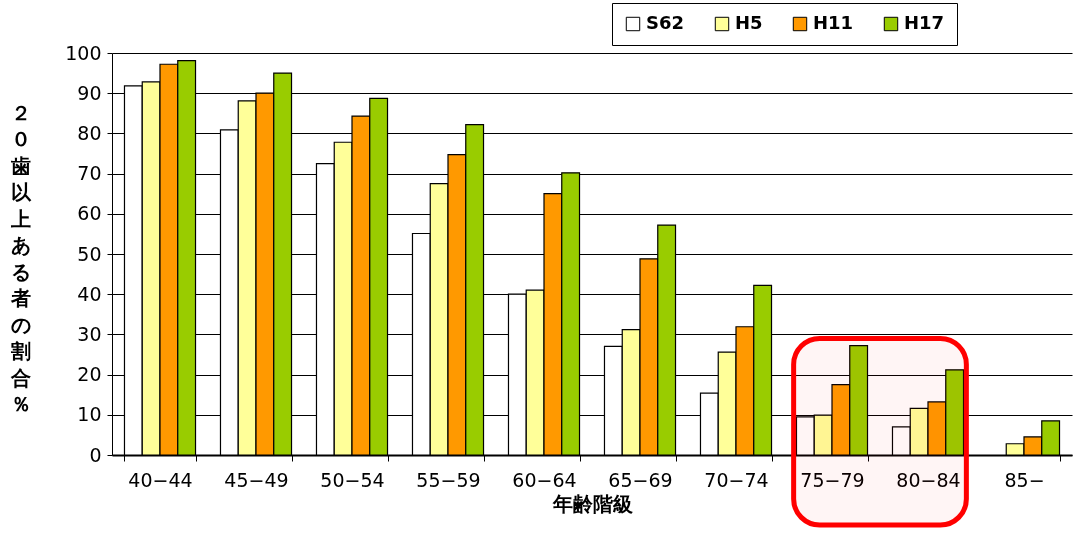  I want to click on y-tick-label: 10, so click(89, 414).